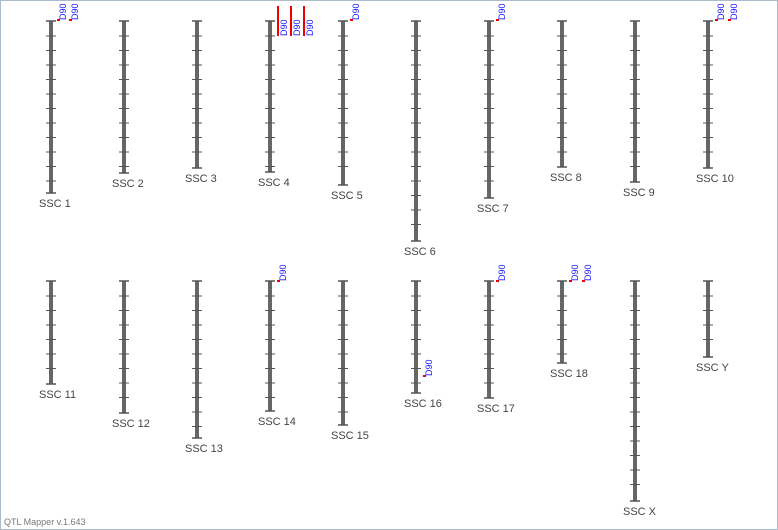 The image size is (778, 530). Describe the element at coordinates (57, 395) in the screenshot. I see `chromosome-label: SSC 11` at that location.